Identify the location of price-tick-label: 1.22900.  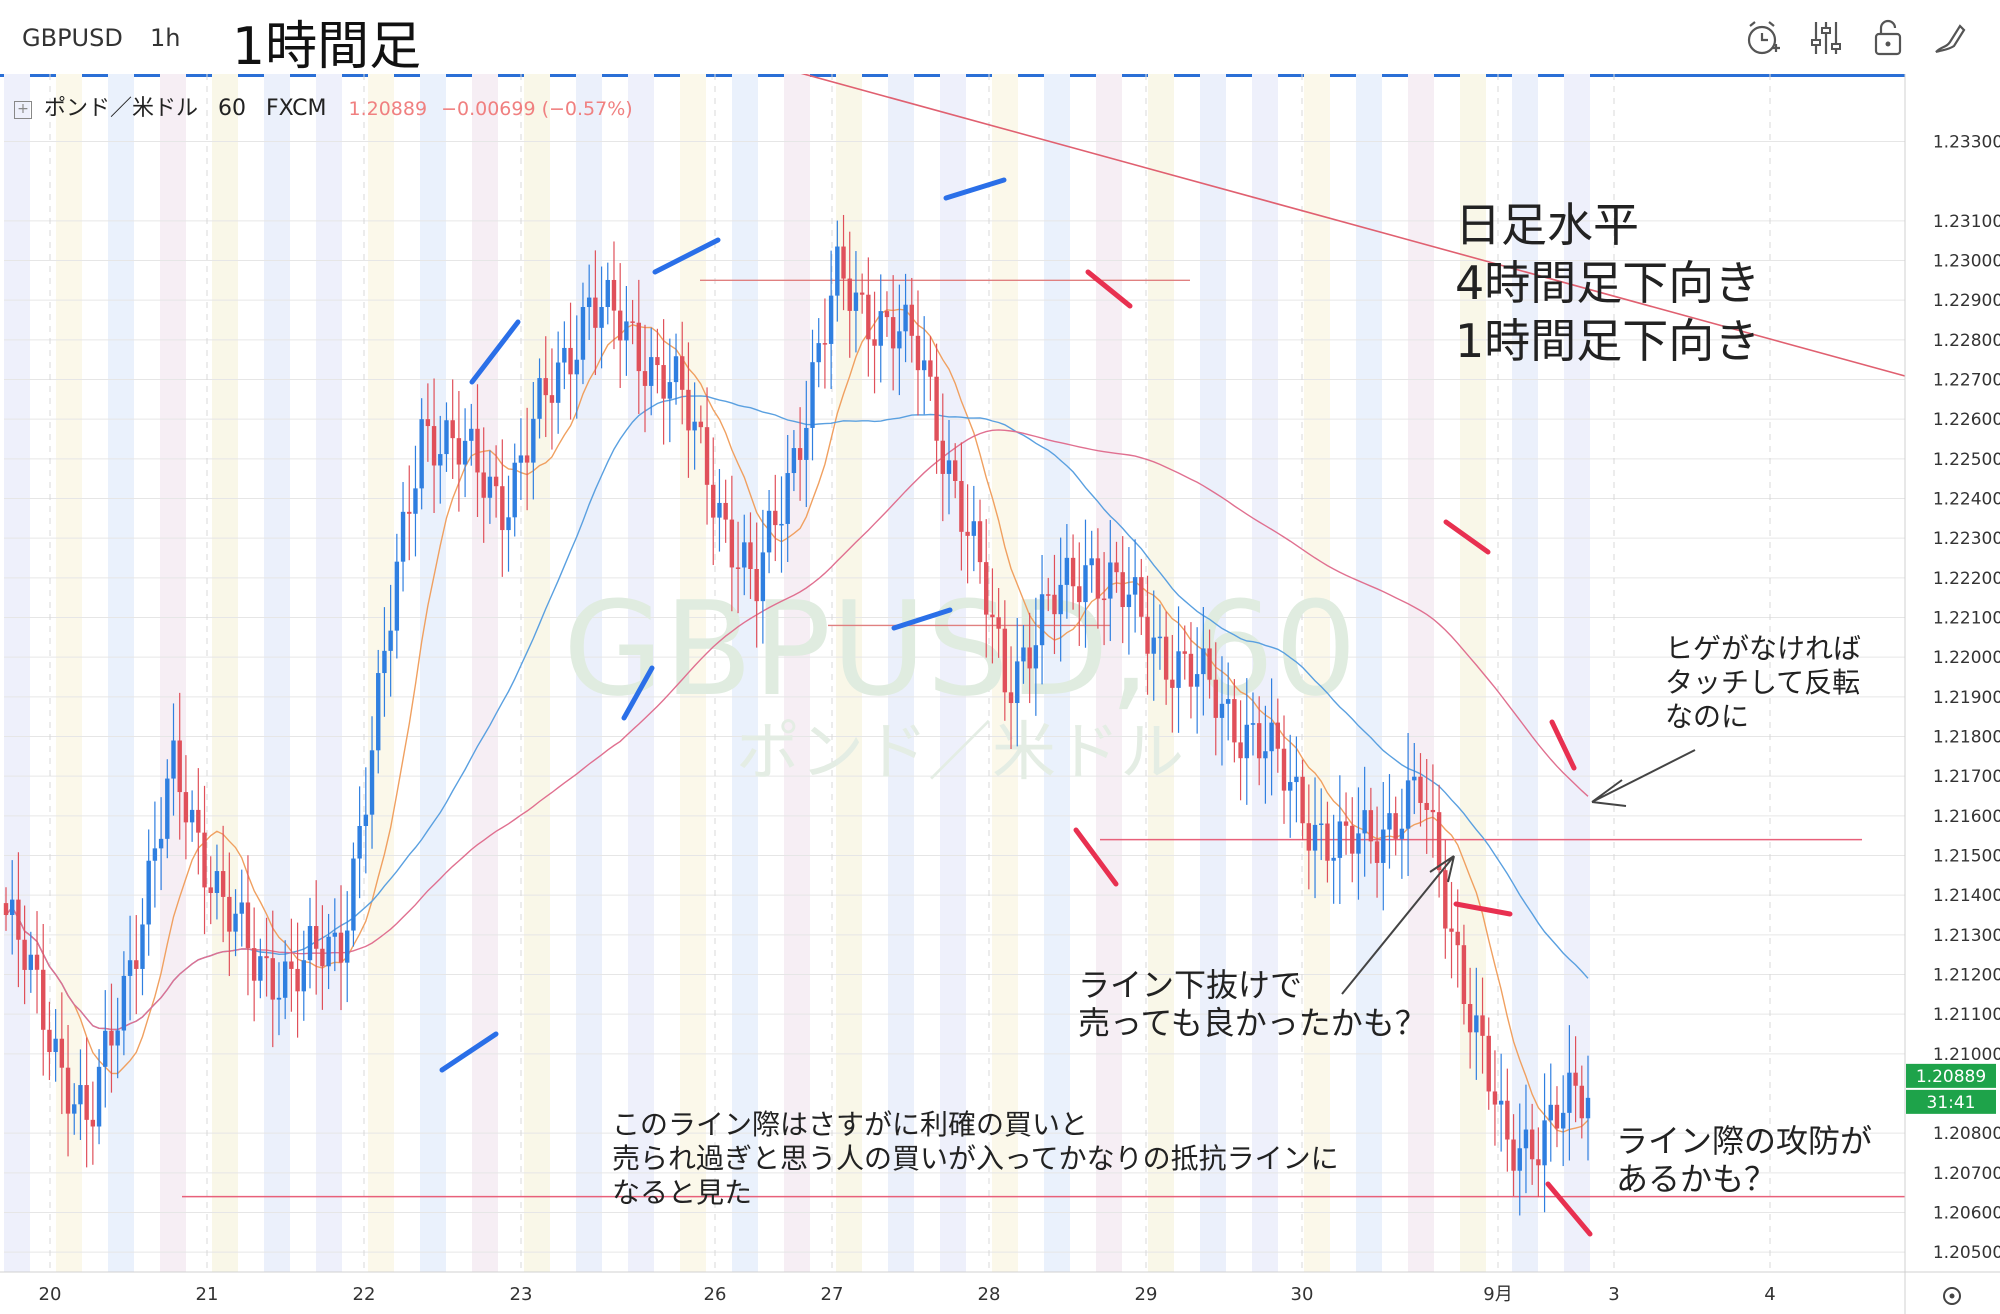
(1966, 301).